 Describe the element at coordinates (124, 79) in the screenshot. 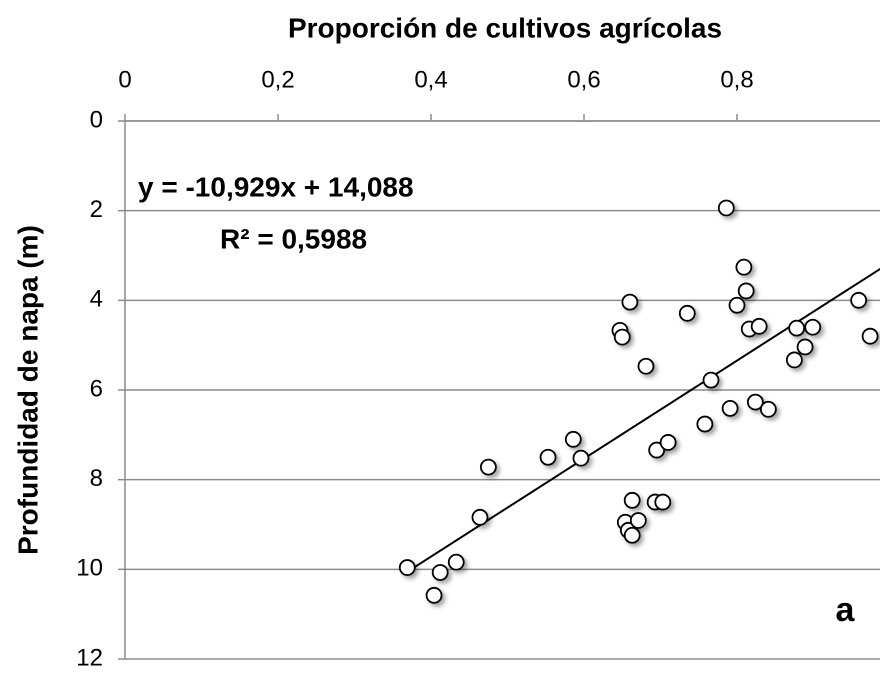

I see `x-tick-label: 0` at that location.